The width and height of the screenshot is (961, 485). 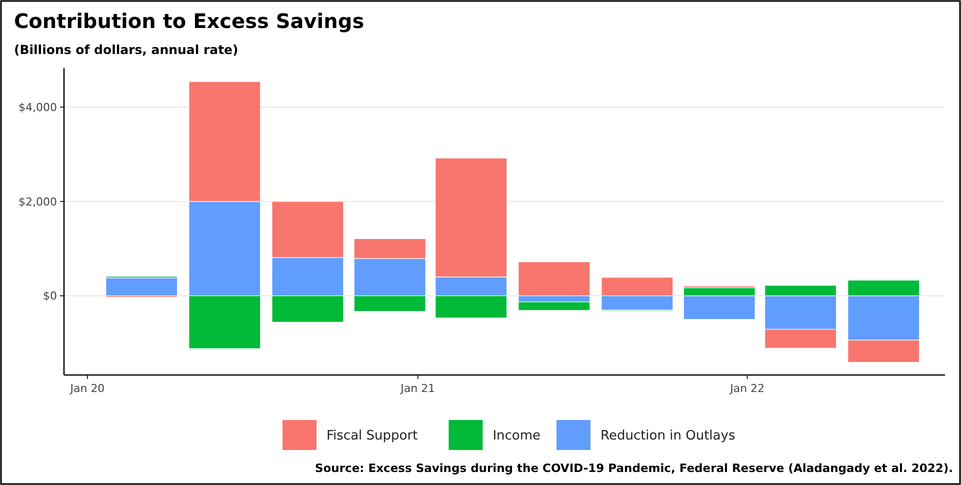 I want to click on x-tick-label: Jan 20, so click(x=87, y=388).